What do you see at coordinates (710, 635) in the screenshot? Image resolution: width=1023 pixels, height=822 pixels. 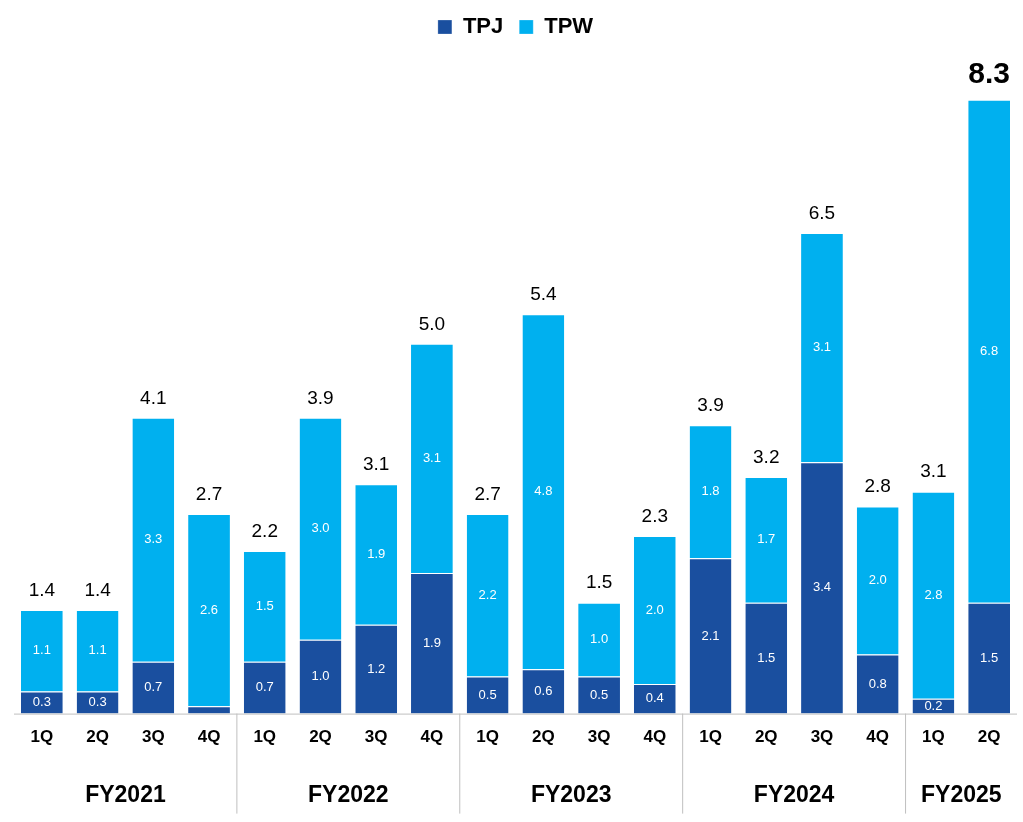 I see `data-label: 2.1` at bounding box center [710, 635].